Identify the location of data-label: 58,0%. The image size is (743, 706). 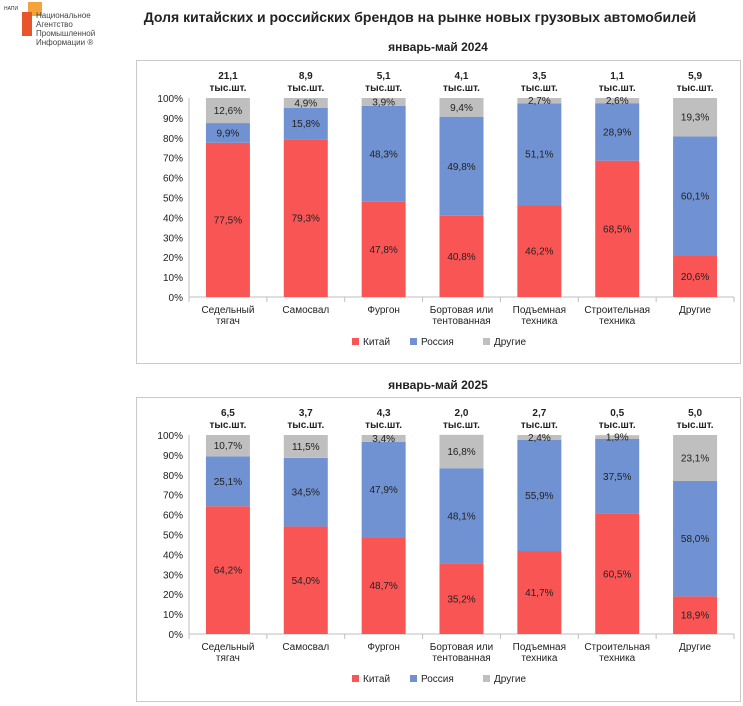
(695, 539).